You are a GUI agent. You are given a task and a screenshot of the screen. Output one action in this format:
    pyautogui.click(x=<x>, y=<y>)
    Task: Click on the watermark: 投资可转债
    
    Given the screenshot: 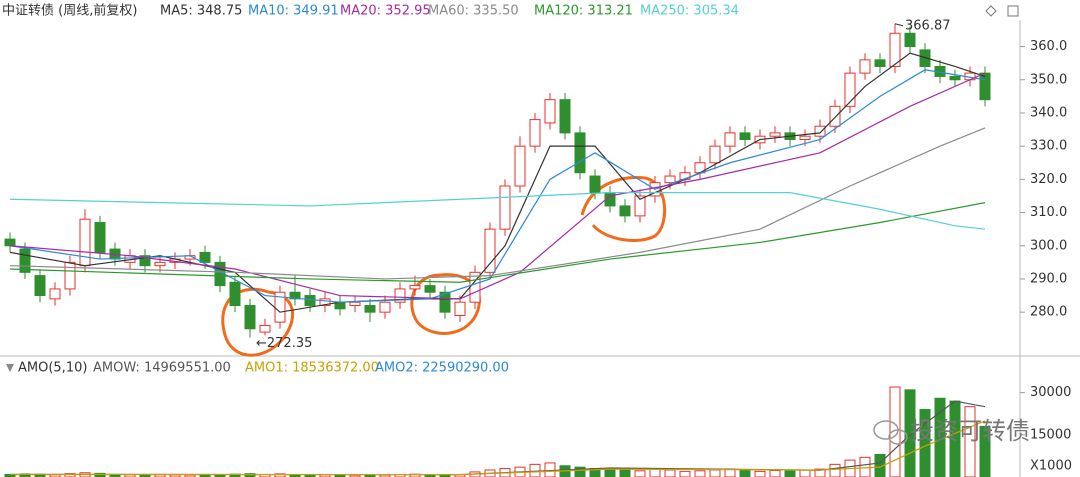 What is the action you would take?
    pyautogui.click(x=970, y=431)
    